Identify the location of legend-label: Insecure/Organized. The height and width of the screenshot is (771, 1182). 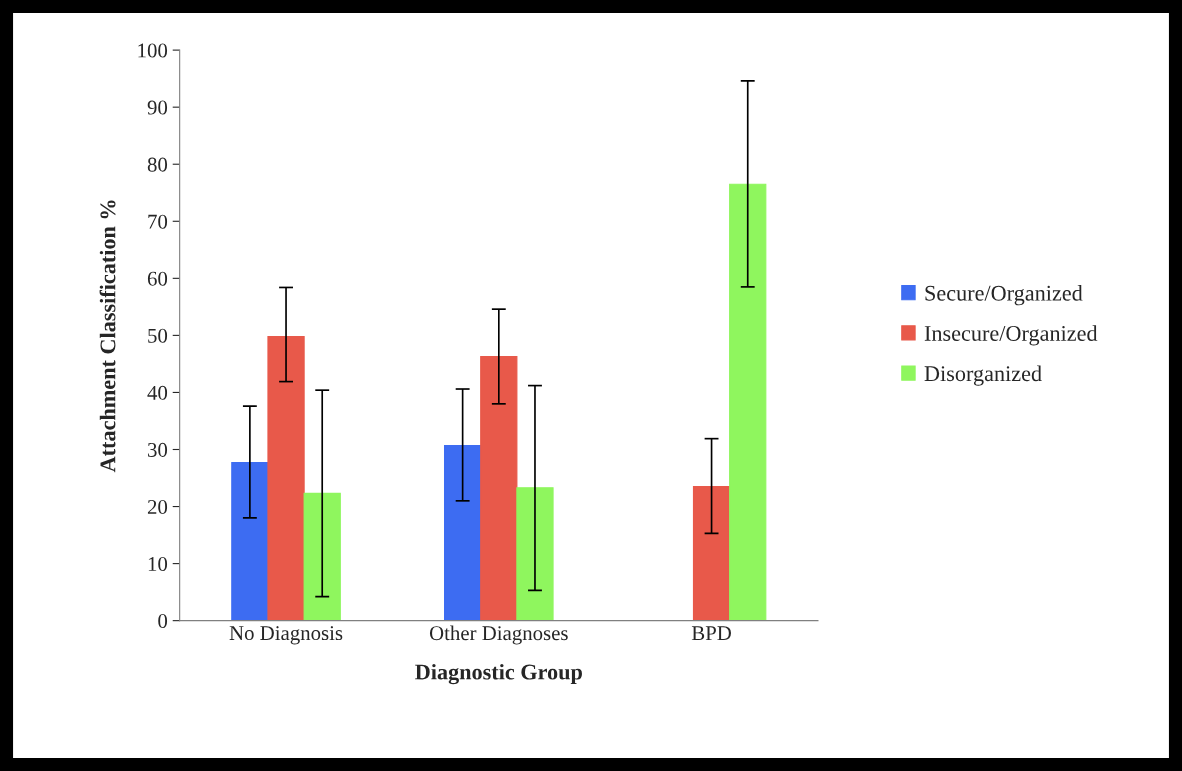
(1011, 335).